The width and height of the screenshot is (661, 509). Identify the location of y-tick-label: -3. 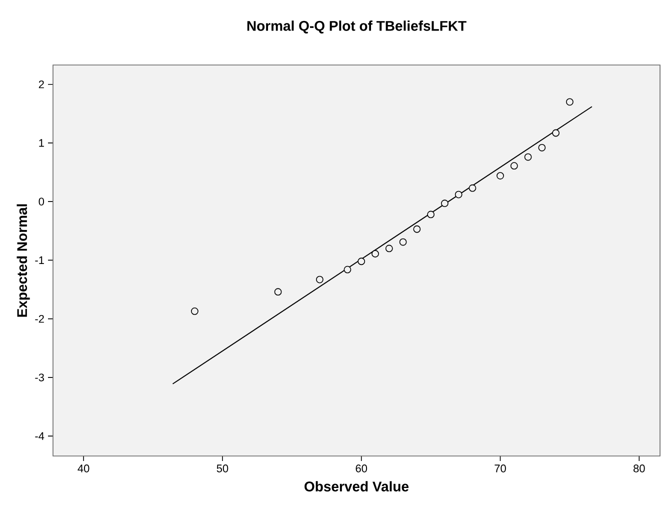
(39, 378).